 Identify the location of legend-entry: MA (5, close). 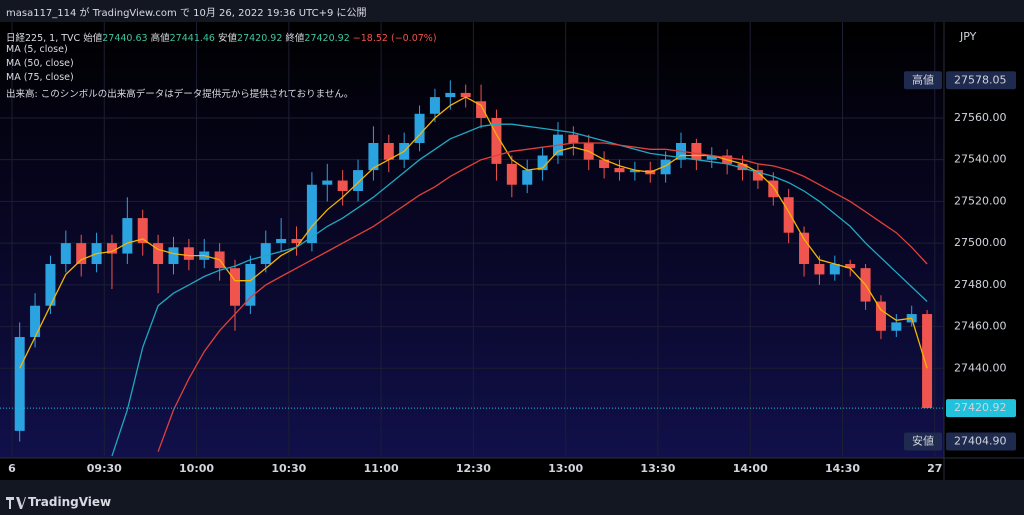
(37, 49).